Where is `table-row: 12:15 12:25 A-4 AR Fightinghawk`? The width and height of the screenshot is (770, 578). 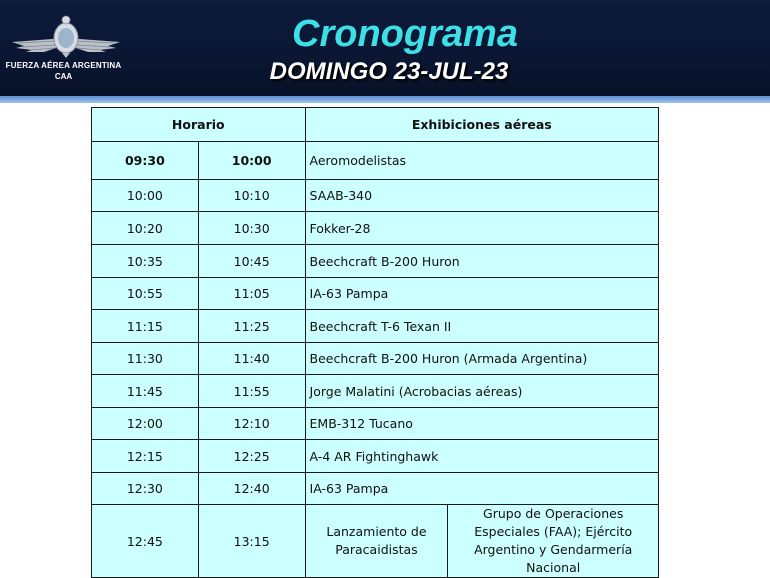
table-row: 12:15 12:25 A-4 AR Fightinghawk is located at coordinates (375, 456).